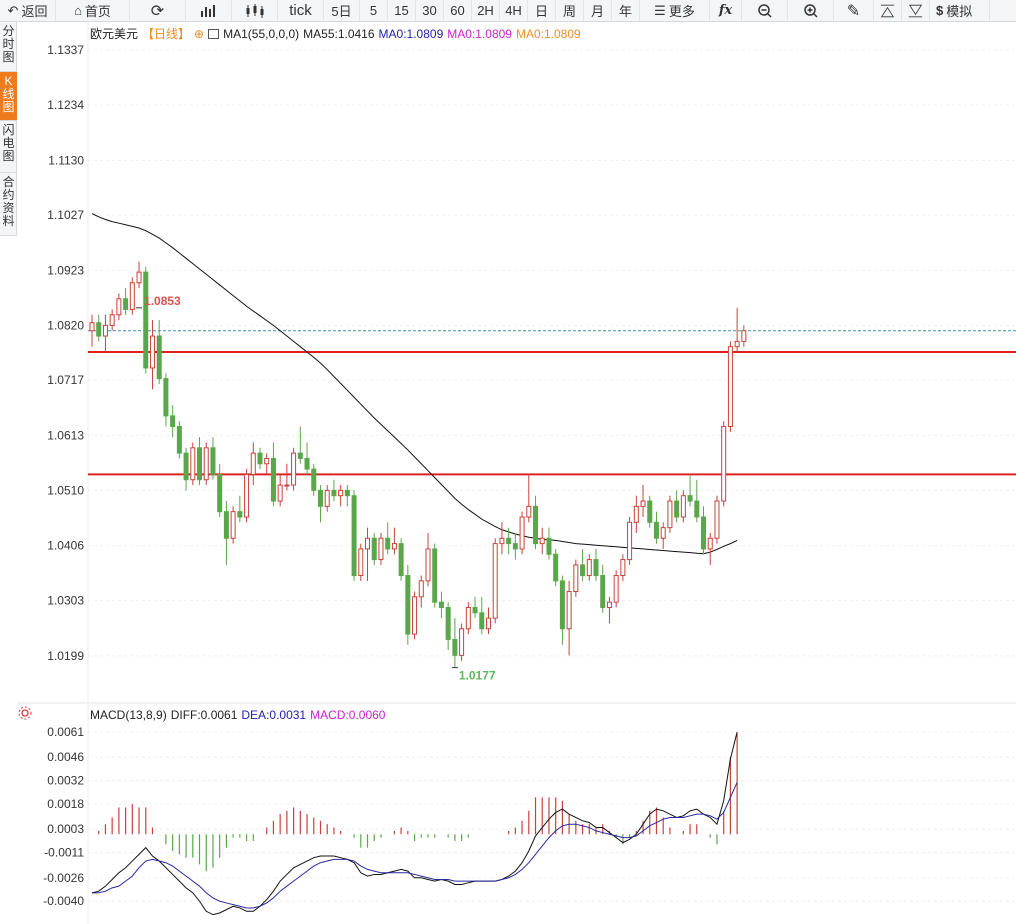 This screenshot has width=1016, height=924. Describe the element at coordinates (8, 204) in the screenshot. I see `tab-contract-info: 合约资料` at that location.